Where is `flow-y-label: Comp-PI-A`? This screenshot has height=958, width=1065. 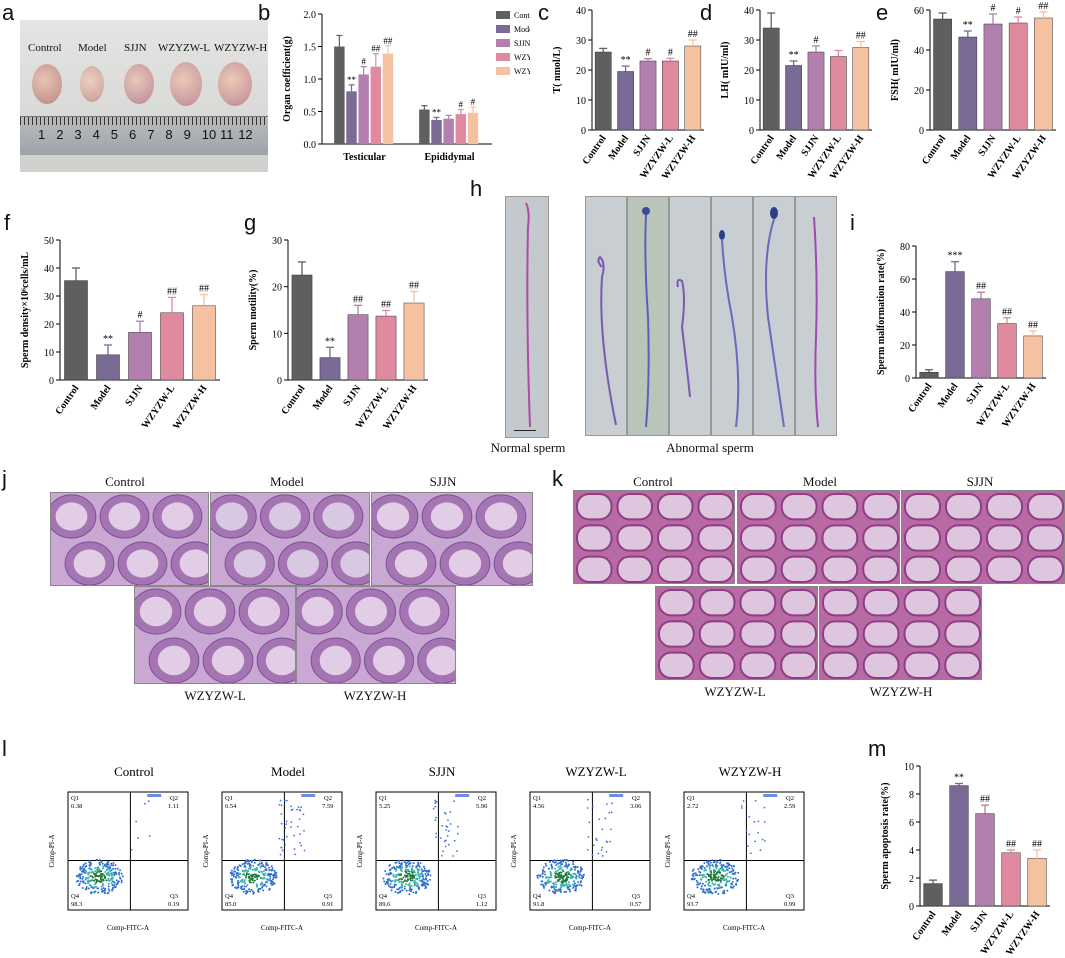
flow-y-label: Comp-PI-A is located at coordinates (668, 850).